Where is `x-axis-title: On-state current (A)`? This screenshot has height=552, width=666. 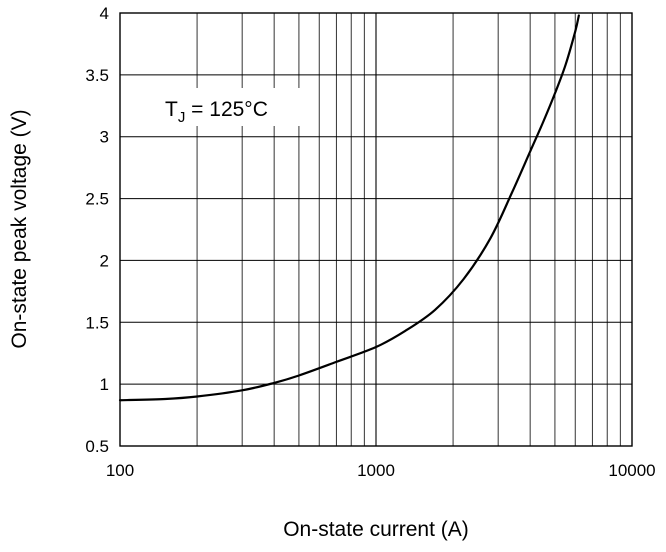
x-axis-title: On-state current (A) is located at coordinates (376, 529).